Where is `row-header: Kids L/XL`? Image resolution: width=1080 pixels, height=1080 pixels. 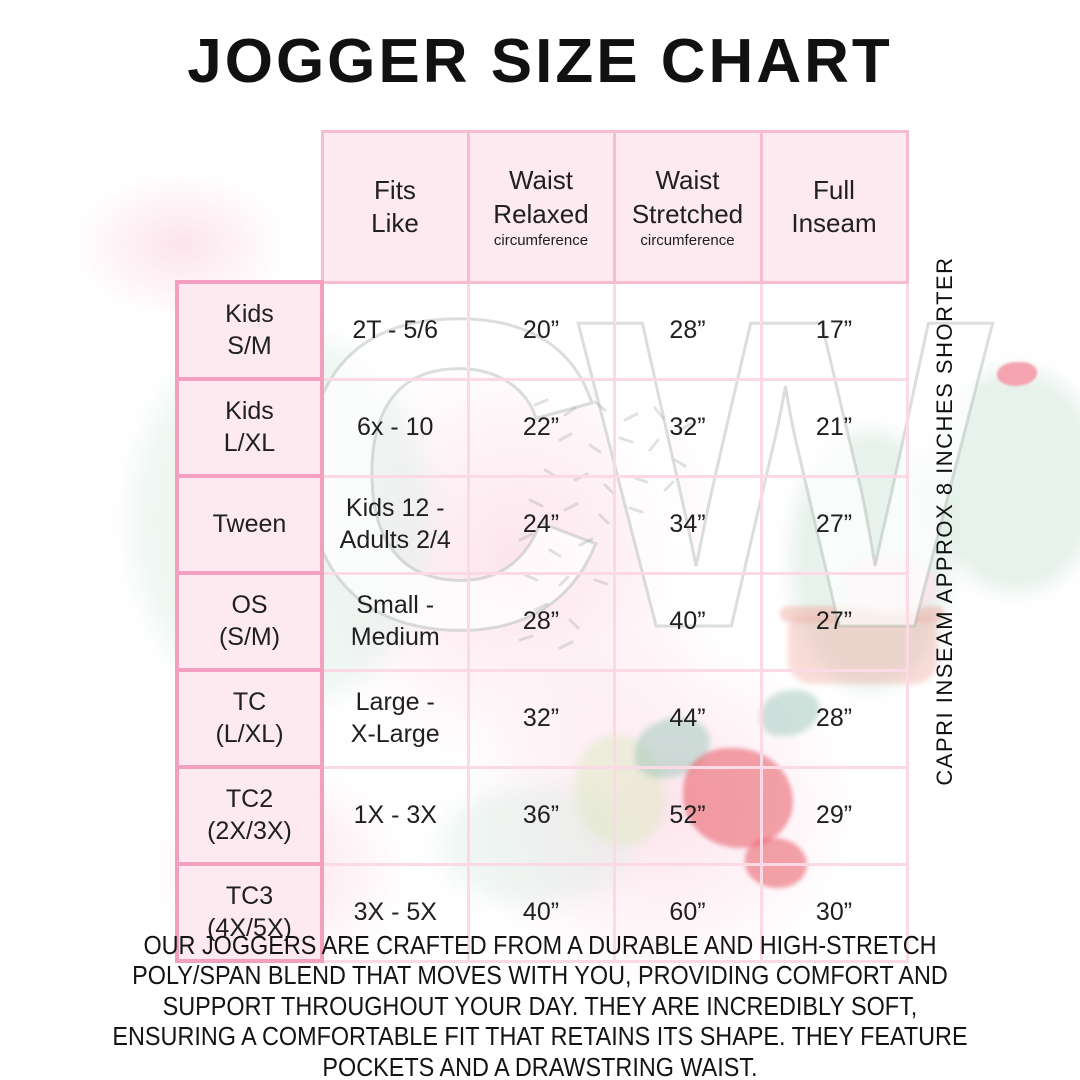
row-header: Kids L/XL is located at coordinates (249, 427).